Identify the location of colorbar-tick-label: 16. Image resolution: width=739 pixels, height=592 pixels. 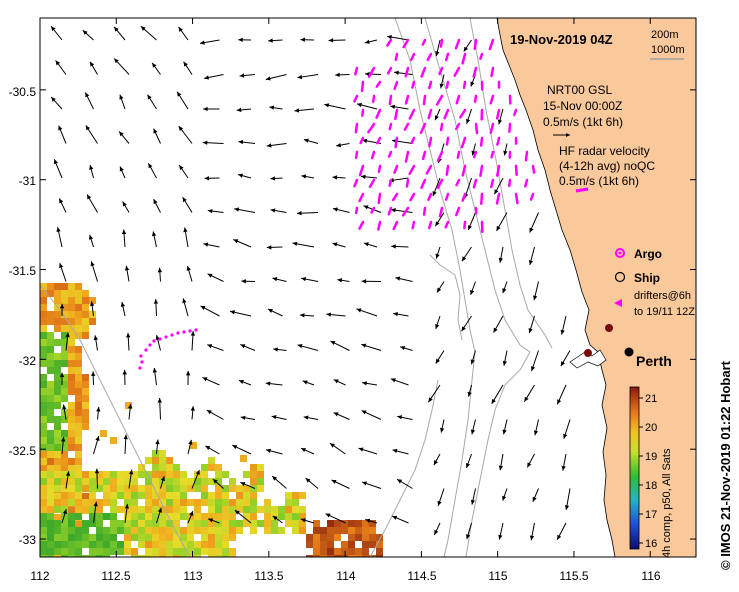
(651, 544).